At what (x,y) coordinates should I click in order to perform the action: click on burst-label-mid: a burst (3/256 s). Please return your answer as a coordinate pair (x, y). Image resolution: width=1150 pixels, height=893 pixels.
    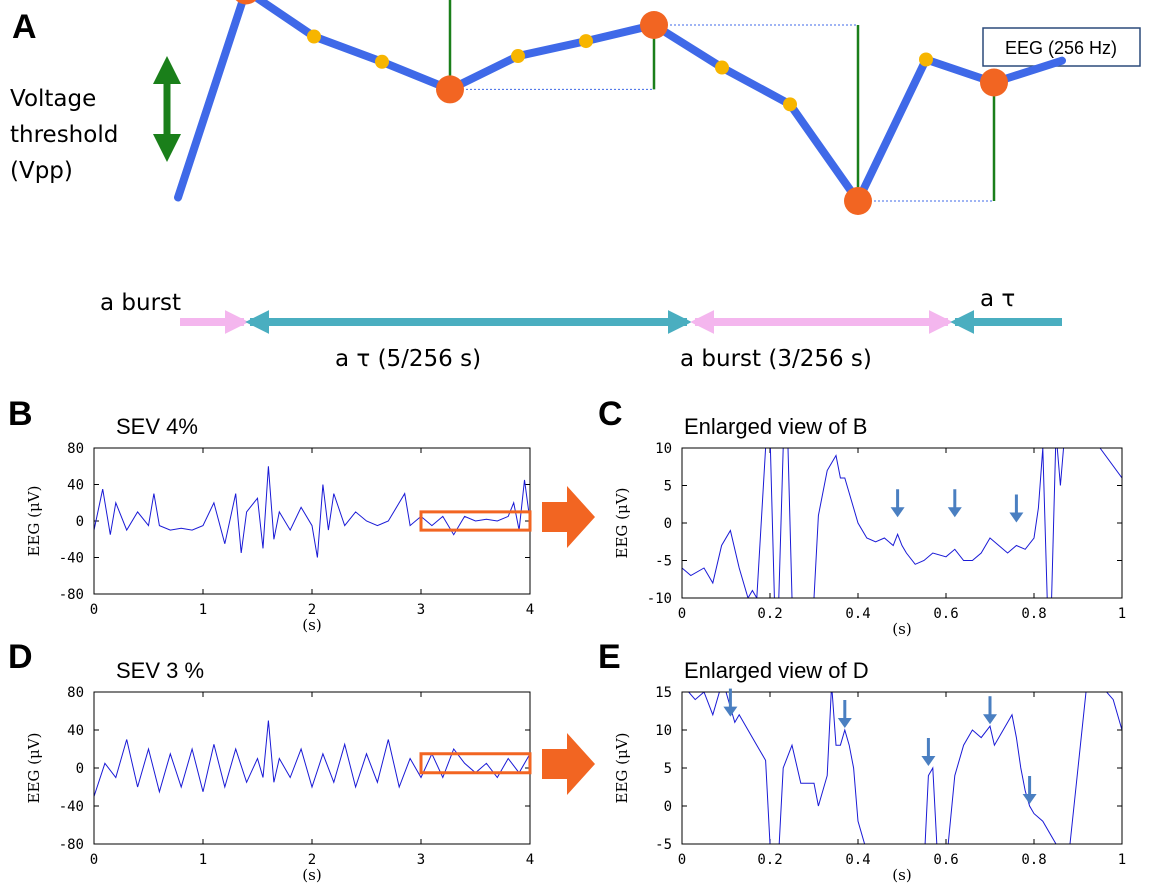
    Looking at the image, I should click on (776, 359).